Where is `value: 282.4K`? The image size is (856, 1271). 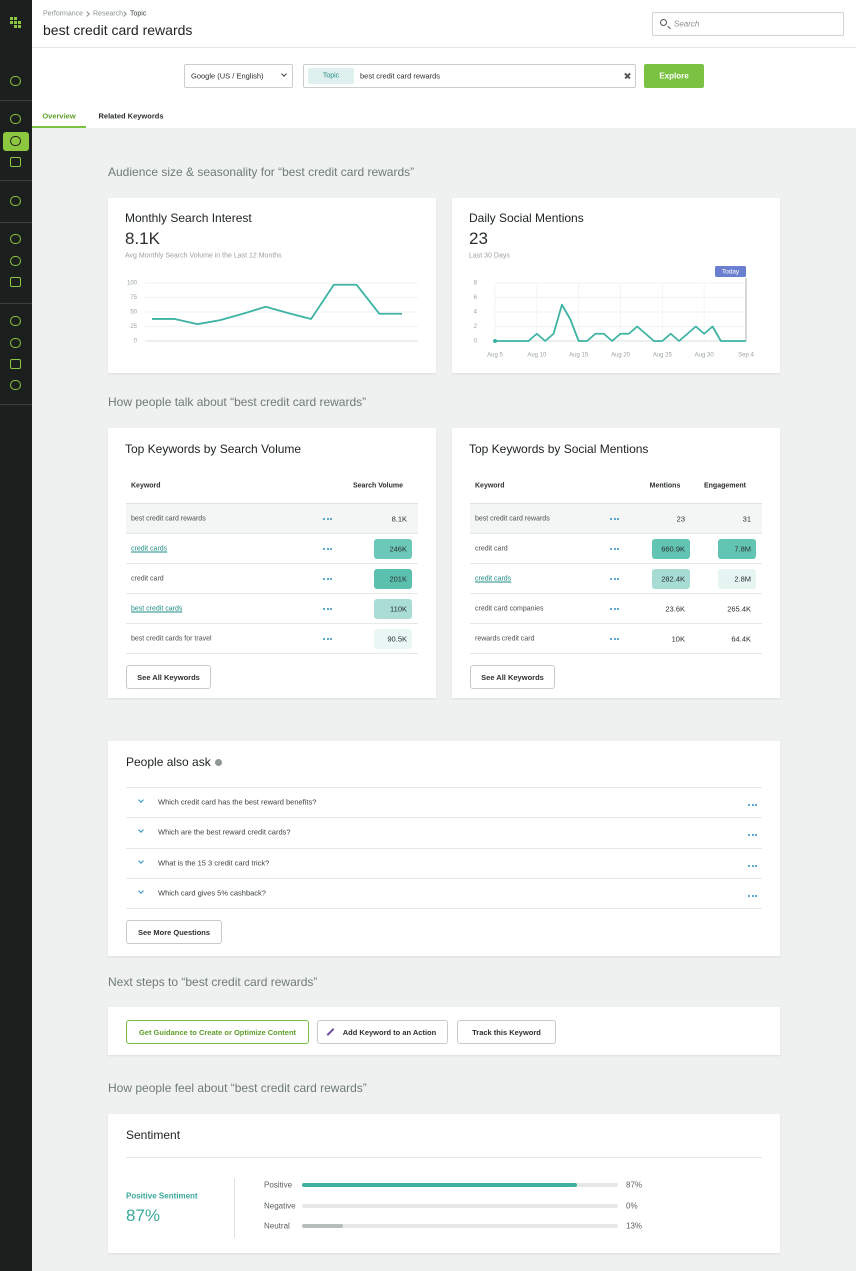 value: 282.4K is located at coordinates (673, 578).